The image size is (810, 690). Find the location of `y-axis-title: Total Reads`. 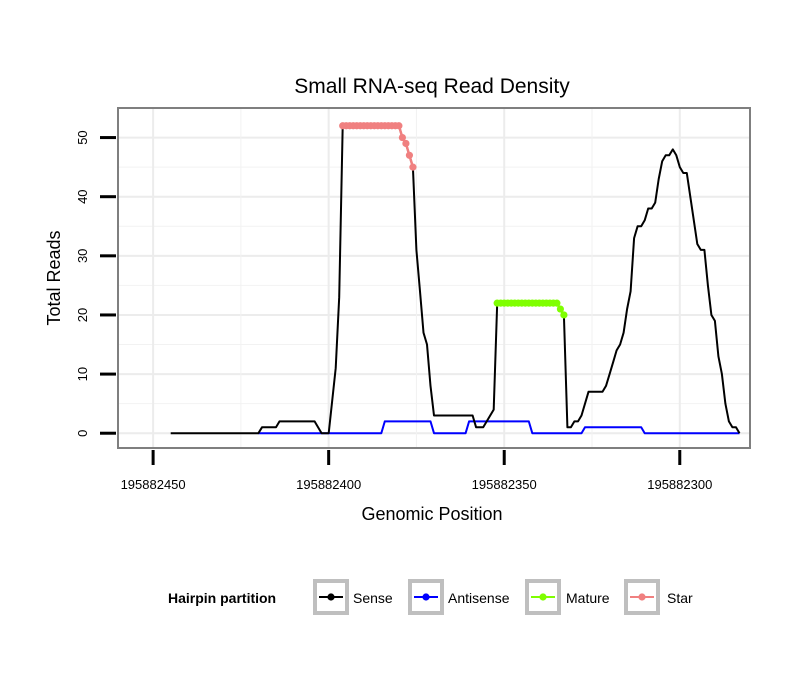

y-axis-title: Total Reads is located at coordinates (54, 277).